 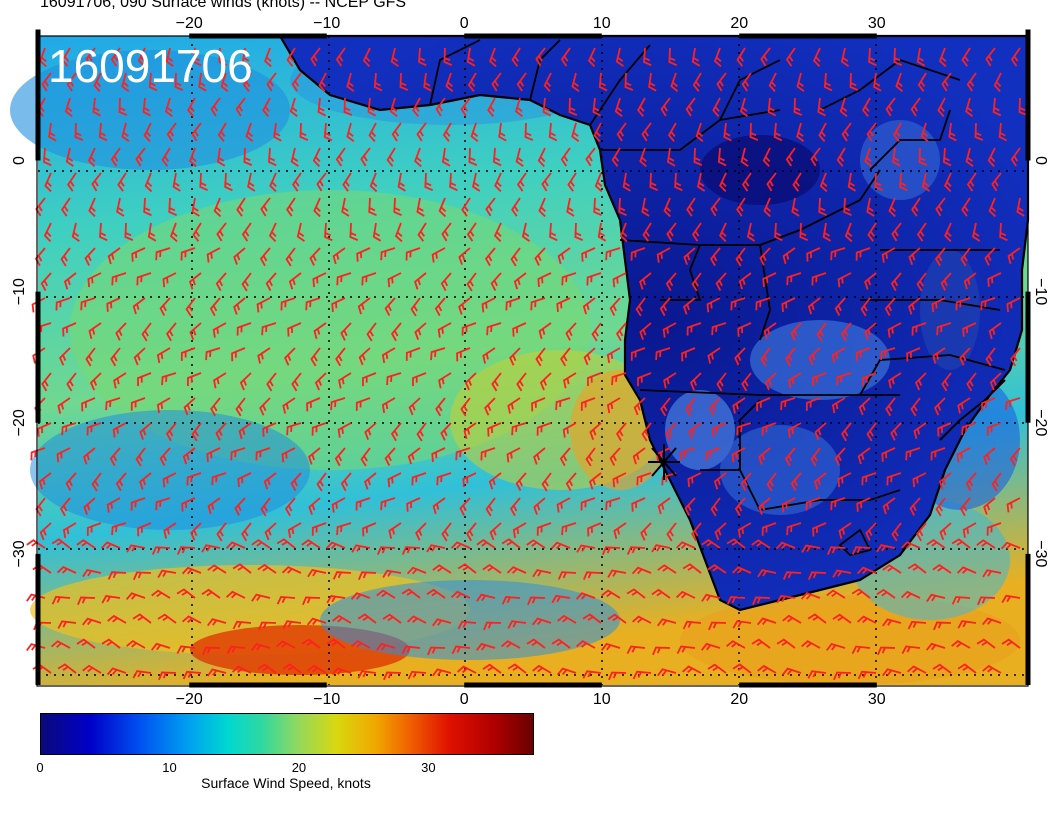 I want to click on colorbar, so click(x=287, y=734).